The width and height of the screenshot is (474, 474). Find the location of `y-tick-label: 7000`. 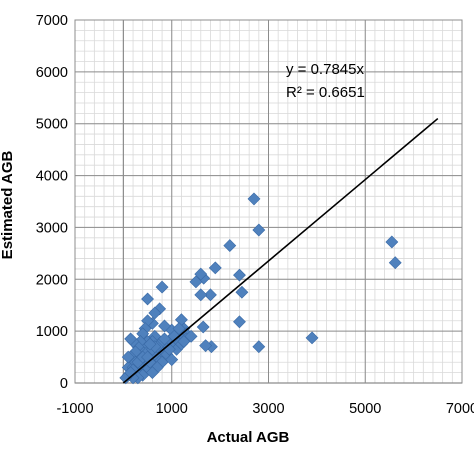

y-tick-label: 7000 is located at coordinates (52, 21).